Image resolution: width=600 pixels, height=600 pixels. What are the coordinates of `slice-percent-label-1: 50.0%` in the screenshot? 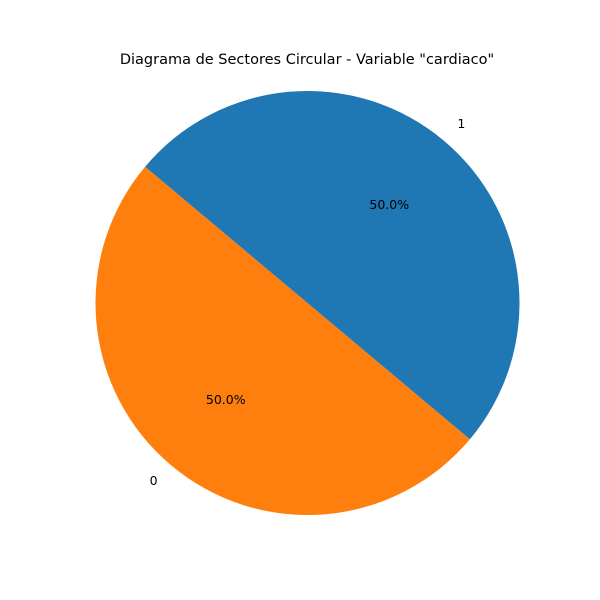 It's located at (389, 204).